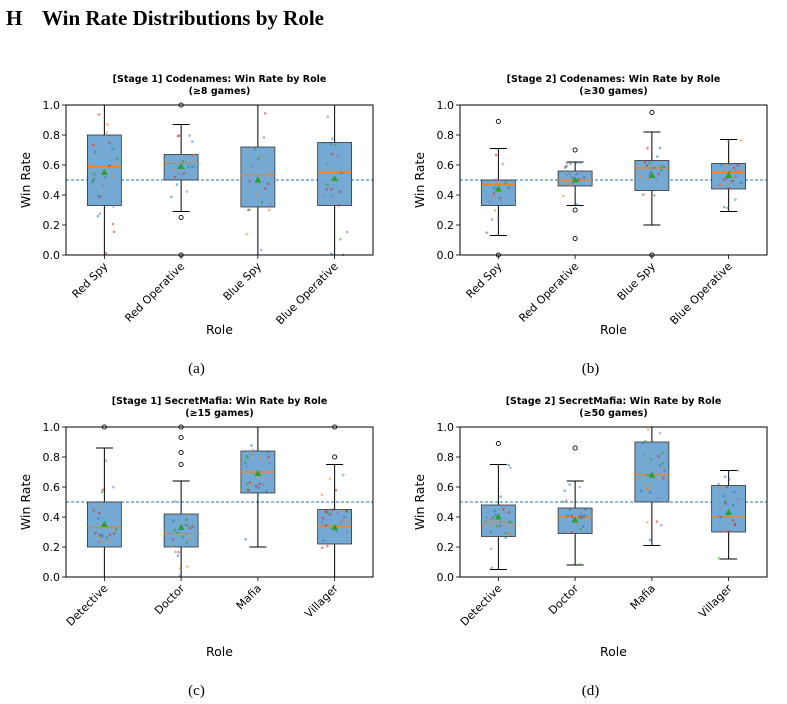  Describe the element at coordinates (643, 597) in the screenshot. I see `x-tick-label: Mafia` at that location.